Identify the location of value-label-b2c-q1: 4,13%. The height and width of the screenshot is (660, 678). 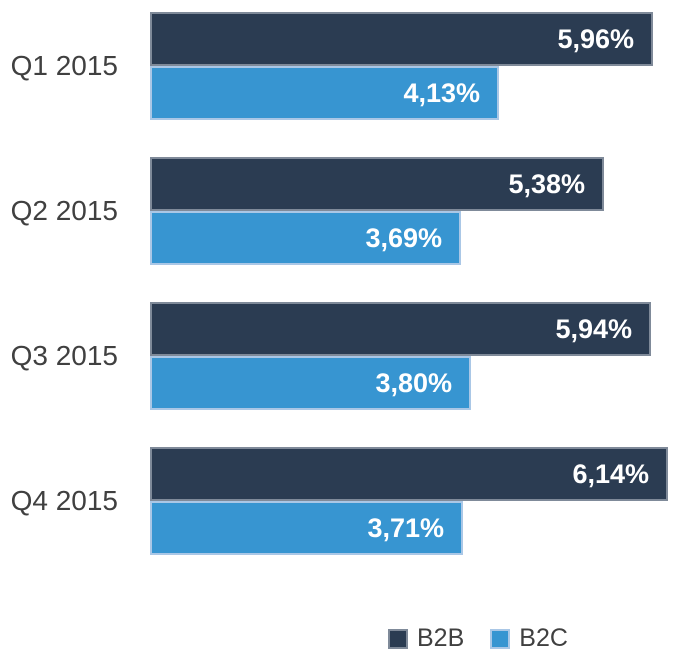
(441, 92).